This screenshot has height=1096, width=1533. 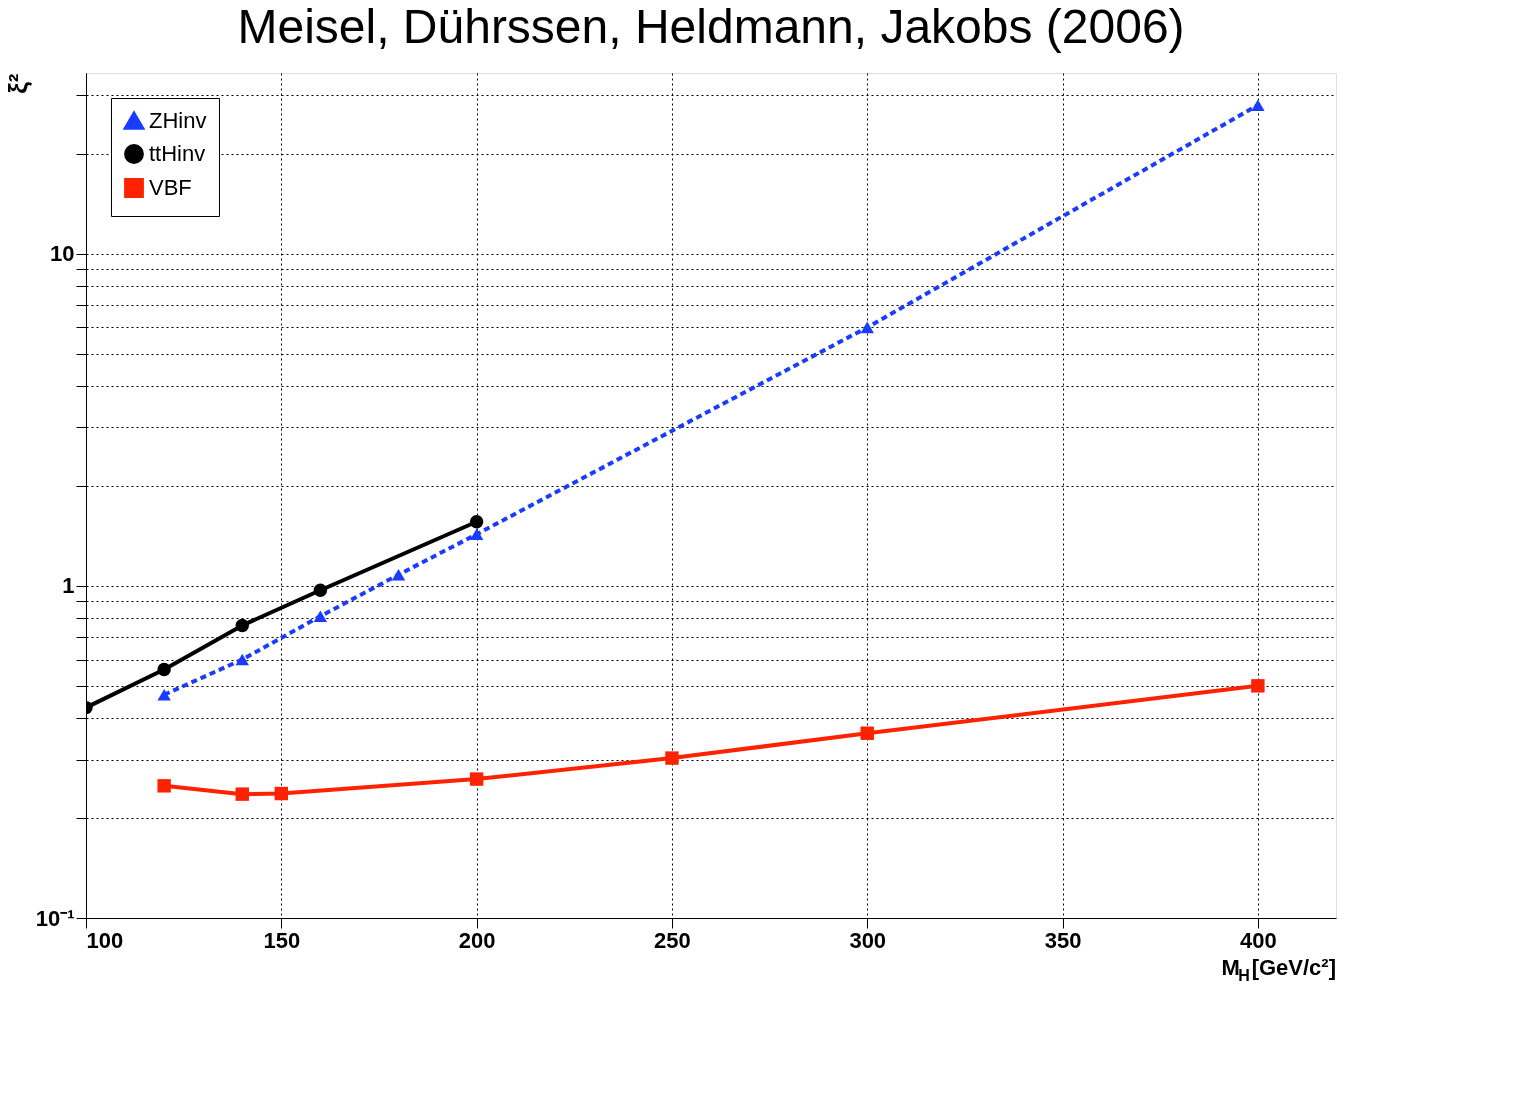 What do you see at coordinates (178, 120) in the screenshot?
I see `legend-label: ZHinv` at bounding box center [178, 120].